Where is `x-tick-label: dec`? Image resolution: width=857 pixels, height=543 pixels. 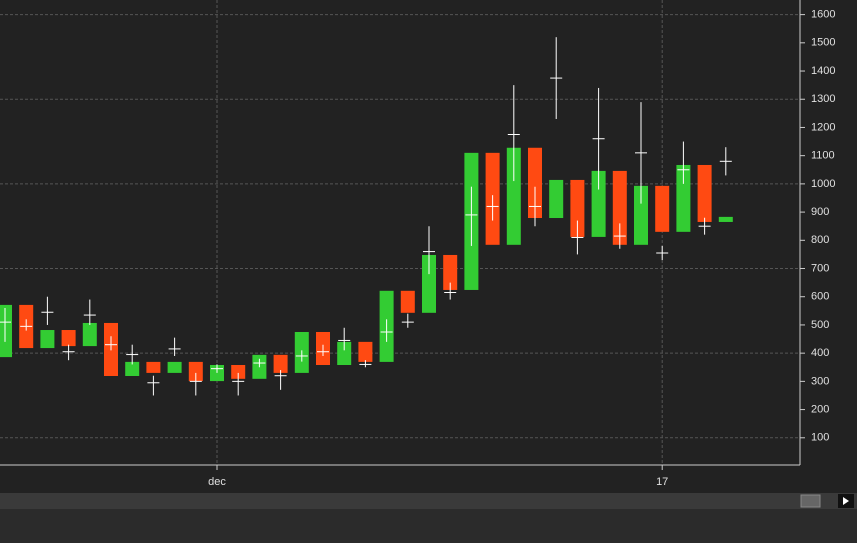 x-tick-label: dec is located at coordinates (217, 482).